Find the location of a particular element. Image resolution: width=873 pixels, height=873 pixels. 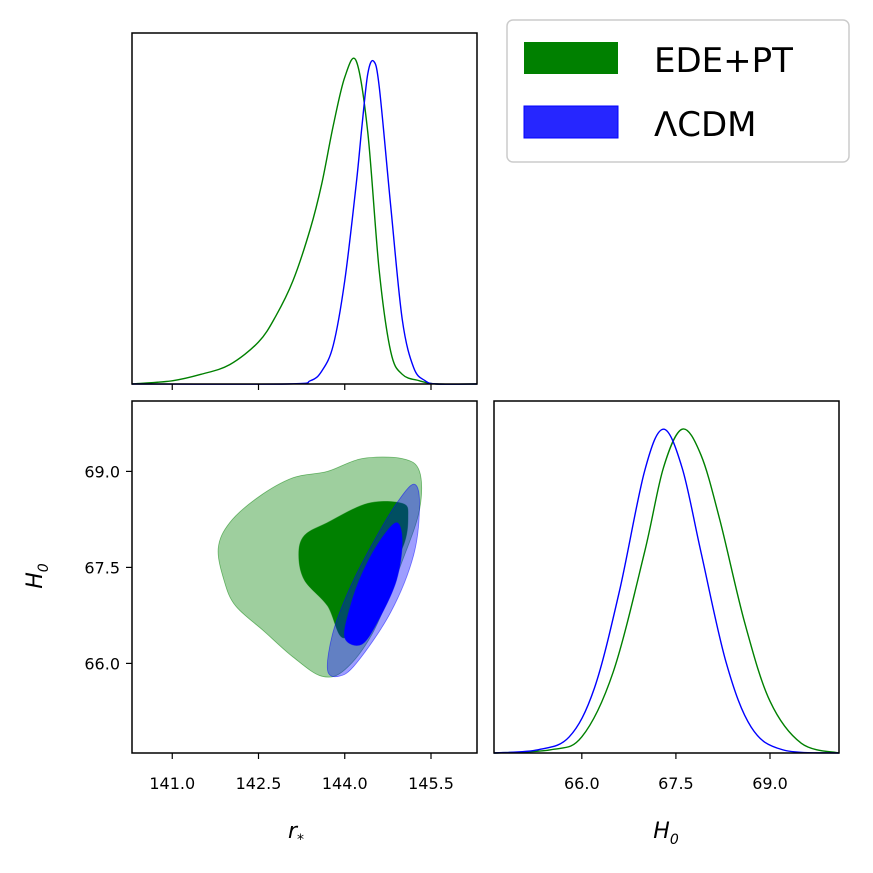

legend-swatch-ede-pt is located at coordinates (571, 58).